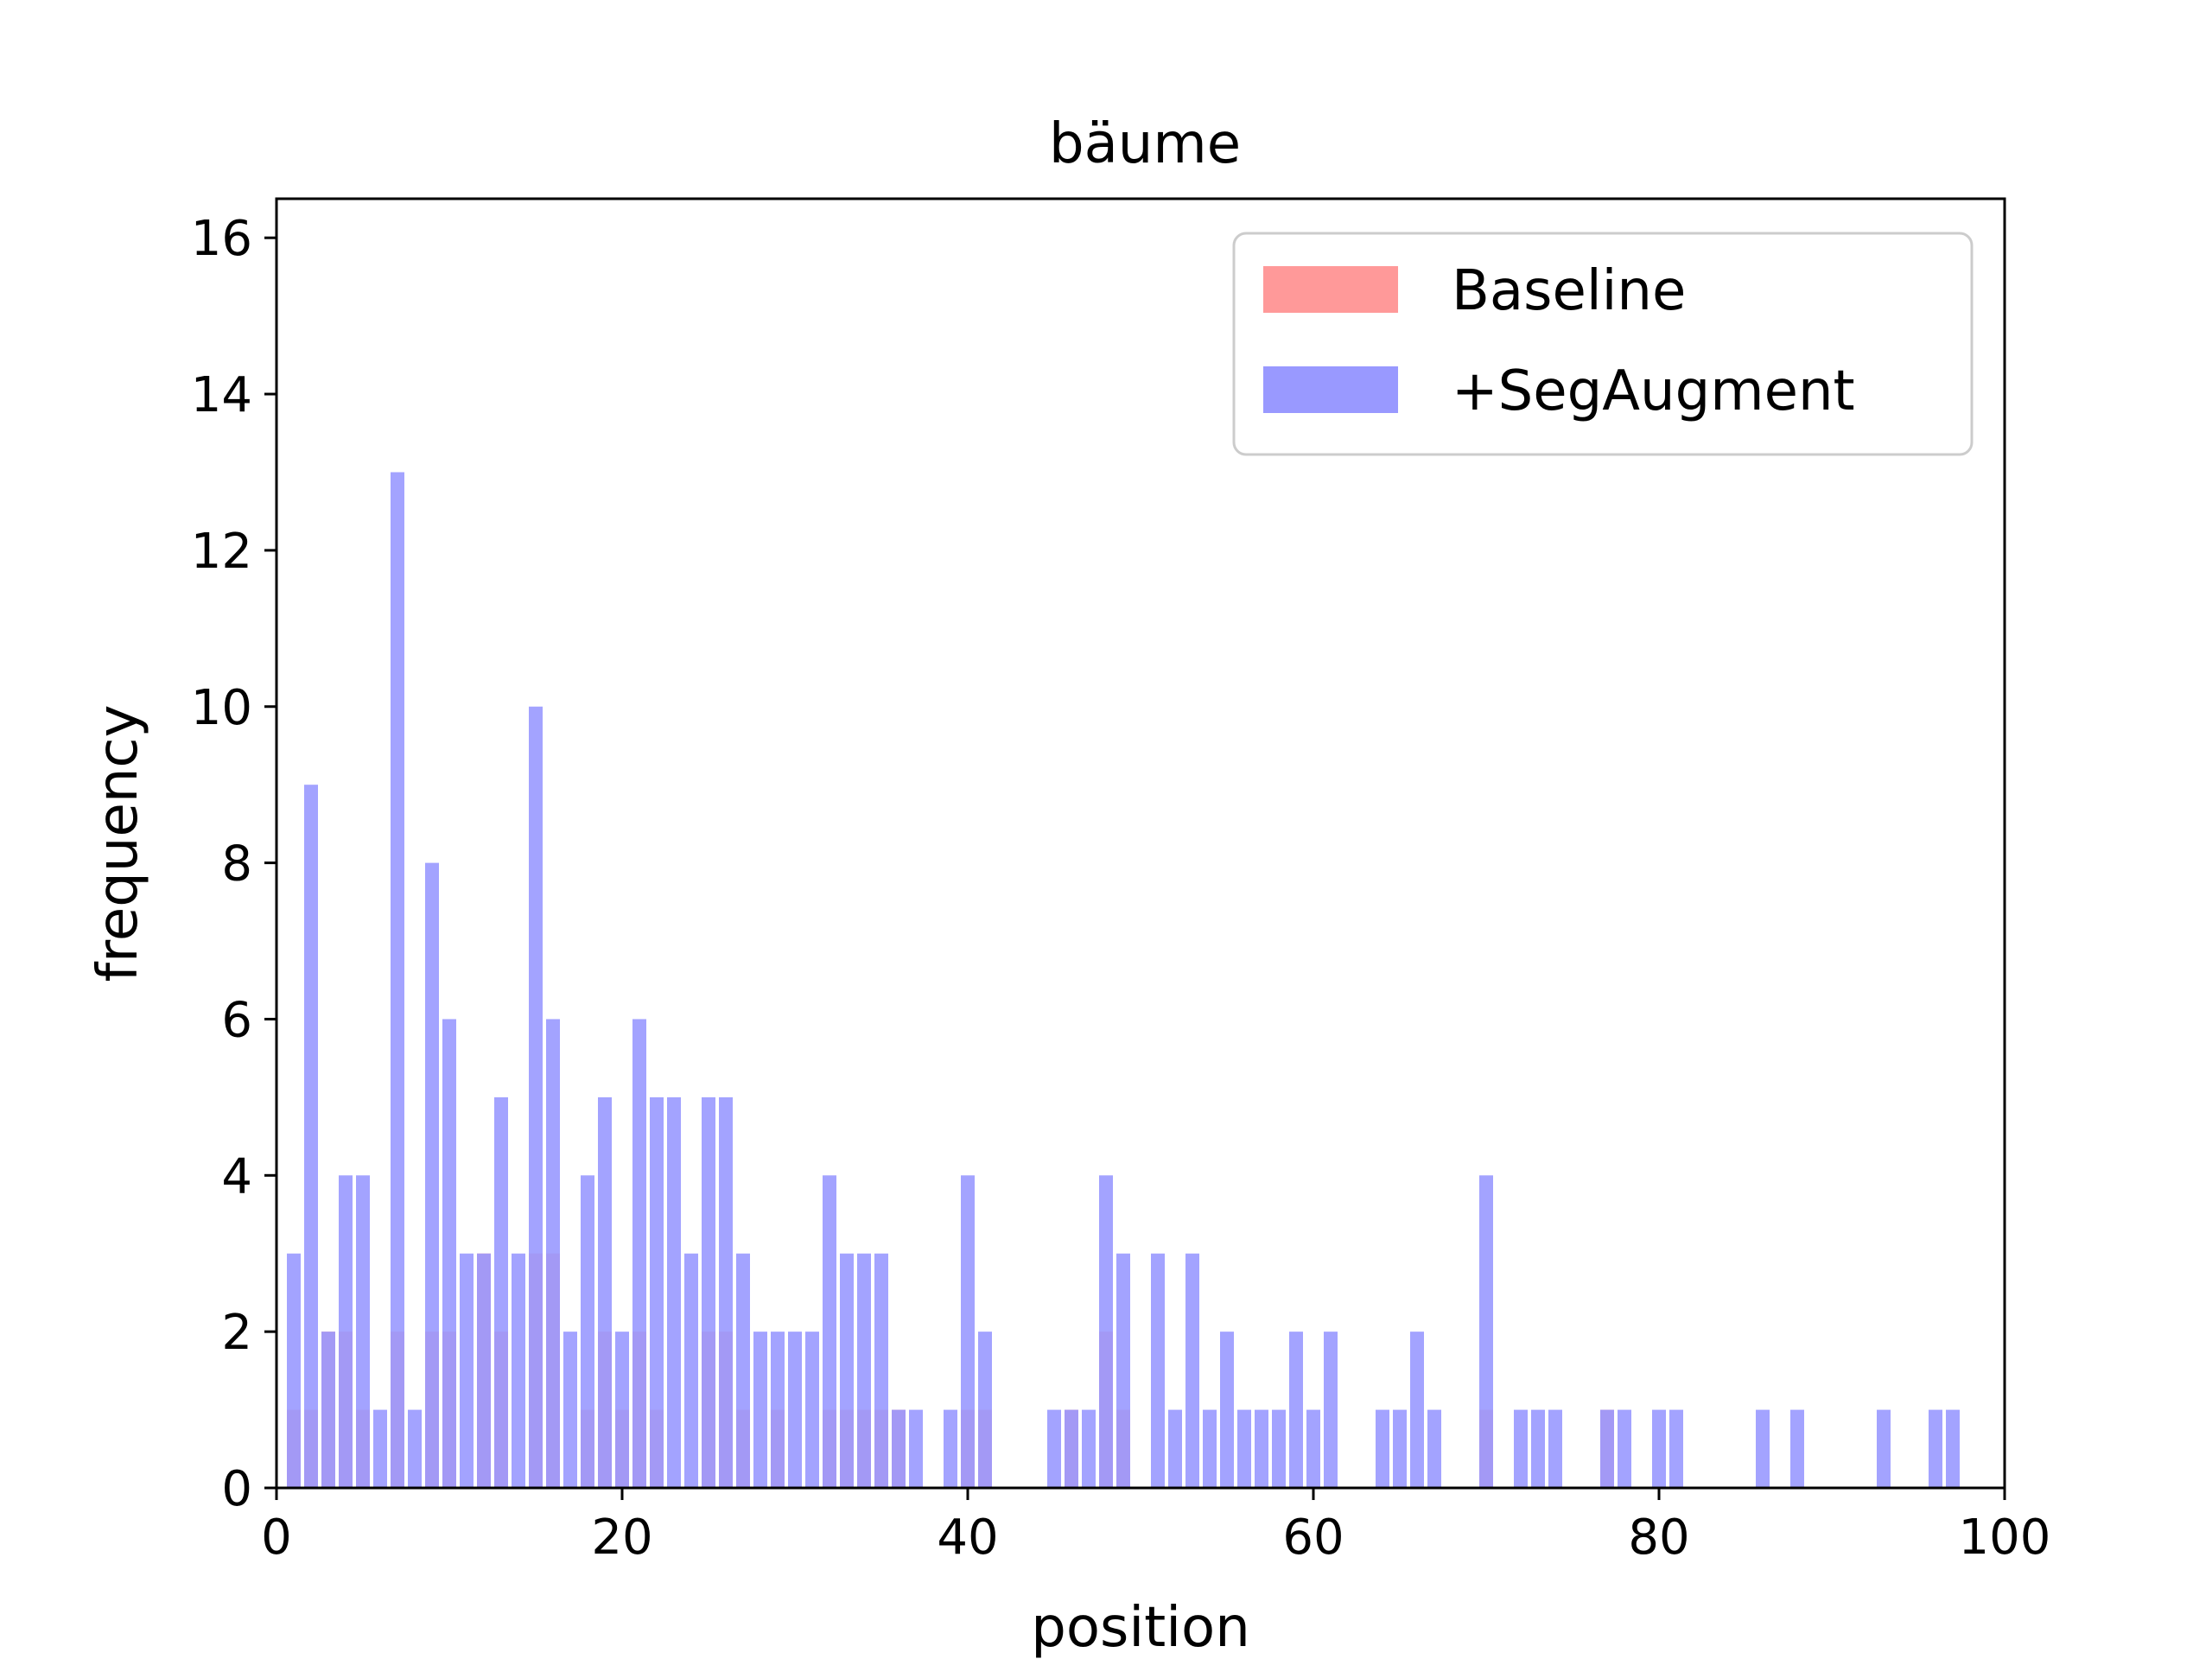 This screenshot has height=1659, width=2212. I want to click on x-tick-label: 40, so click(967, 1538).